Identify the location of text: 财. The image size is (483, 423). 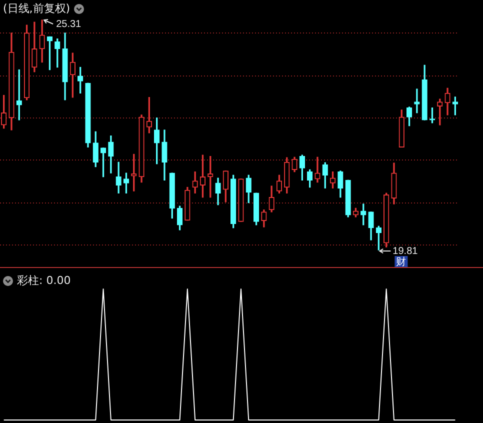
(401, 262).